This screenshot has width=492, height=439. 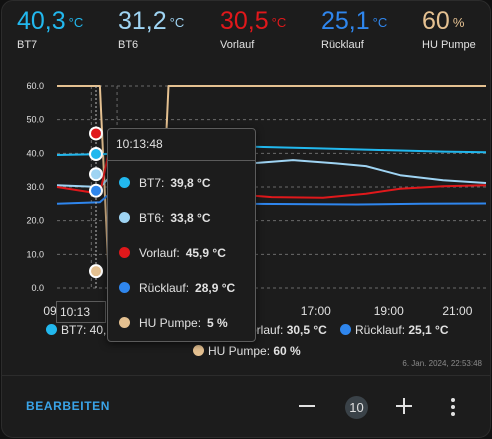 I want to click on legend-label: orlauf:, so click(x=268, y=330).